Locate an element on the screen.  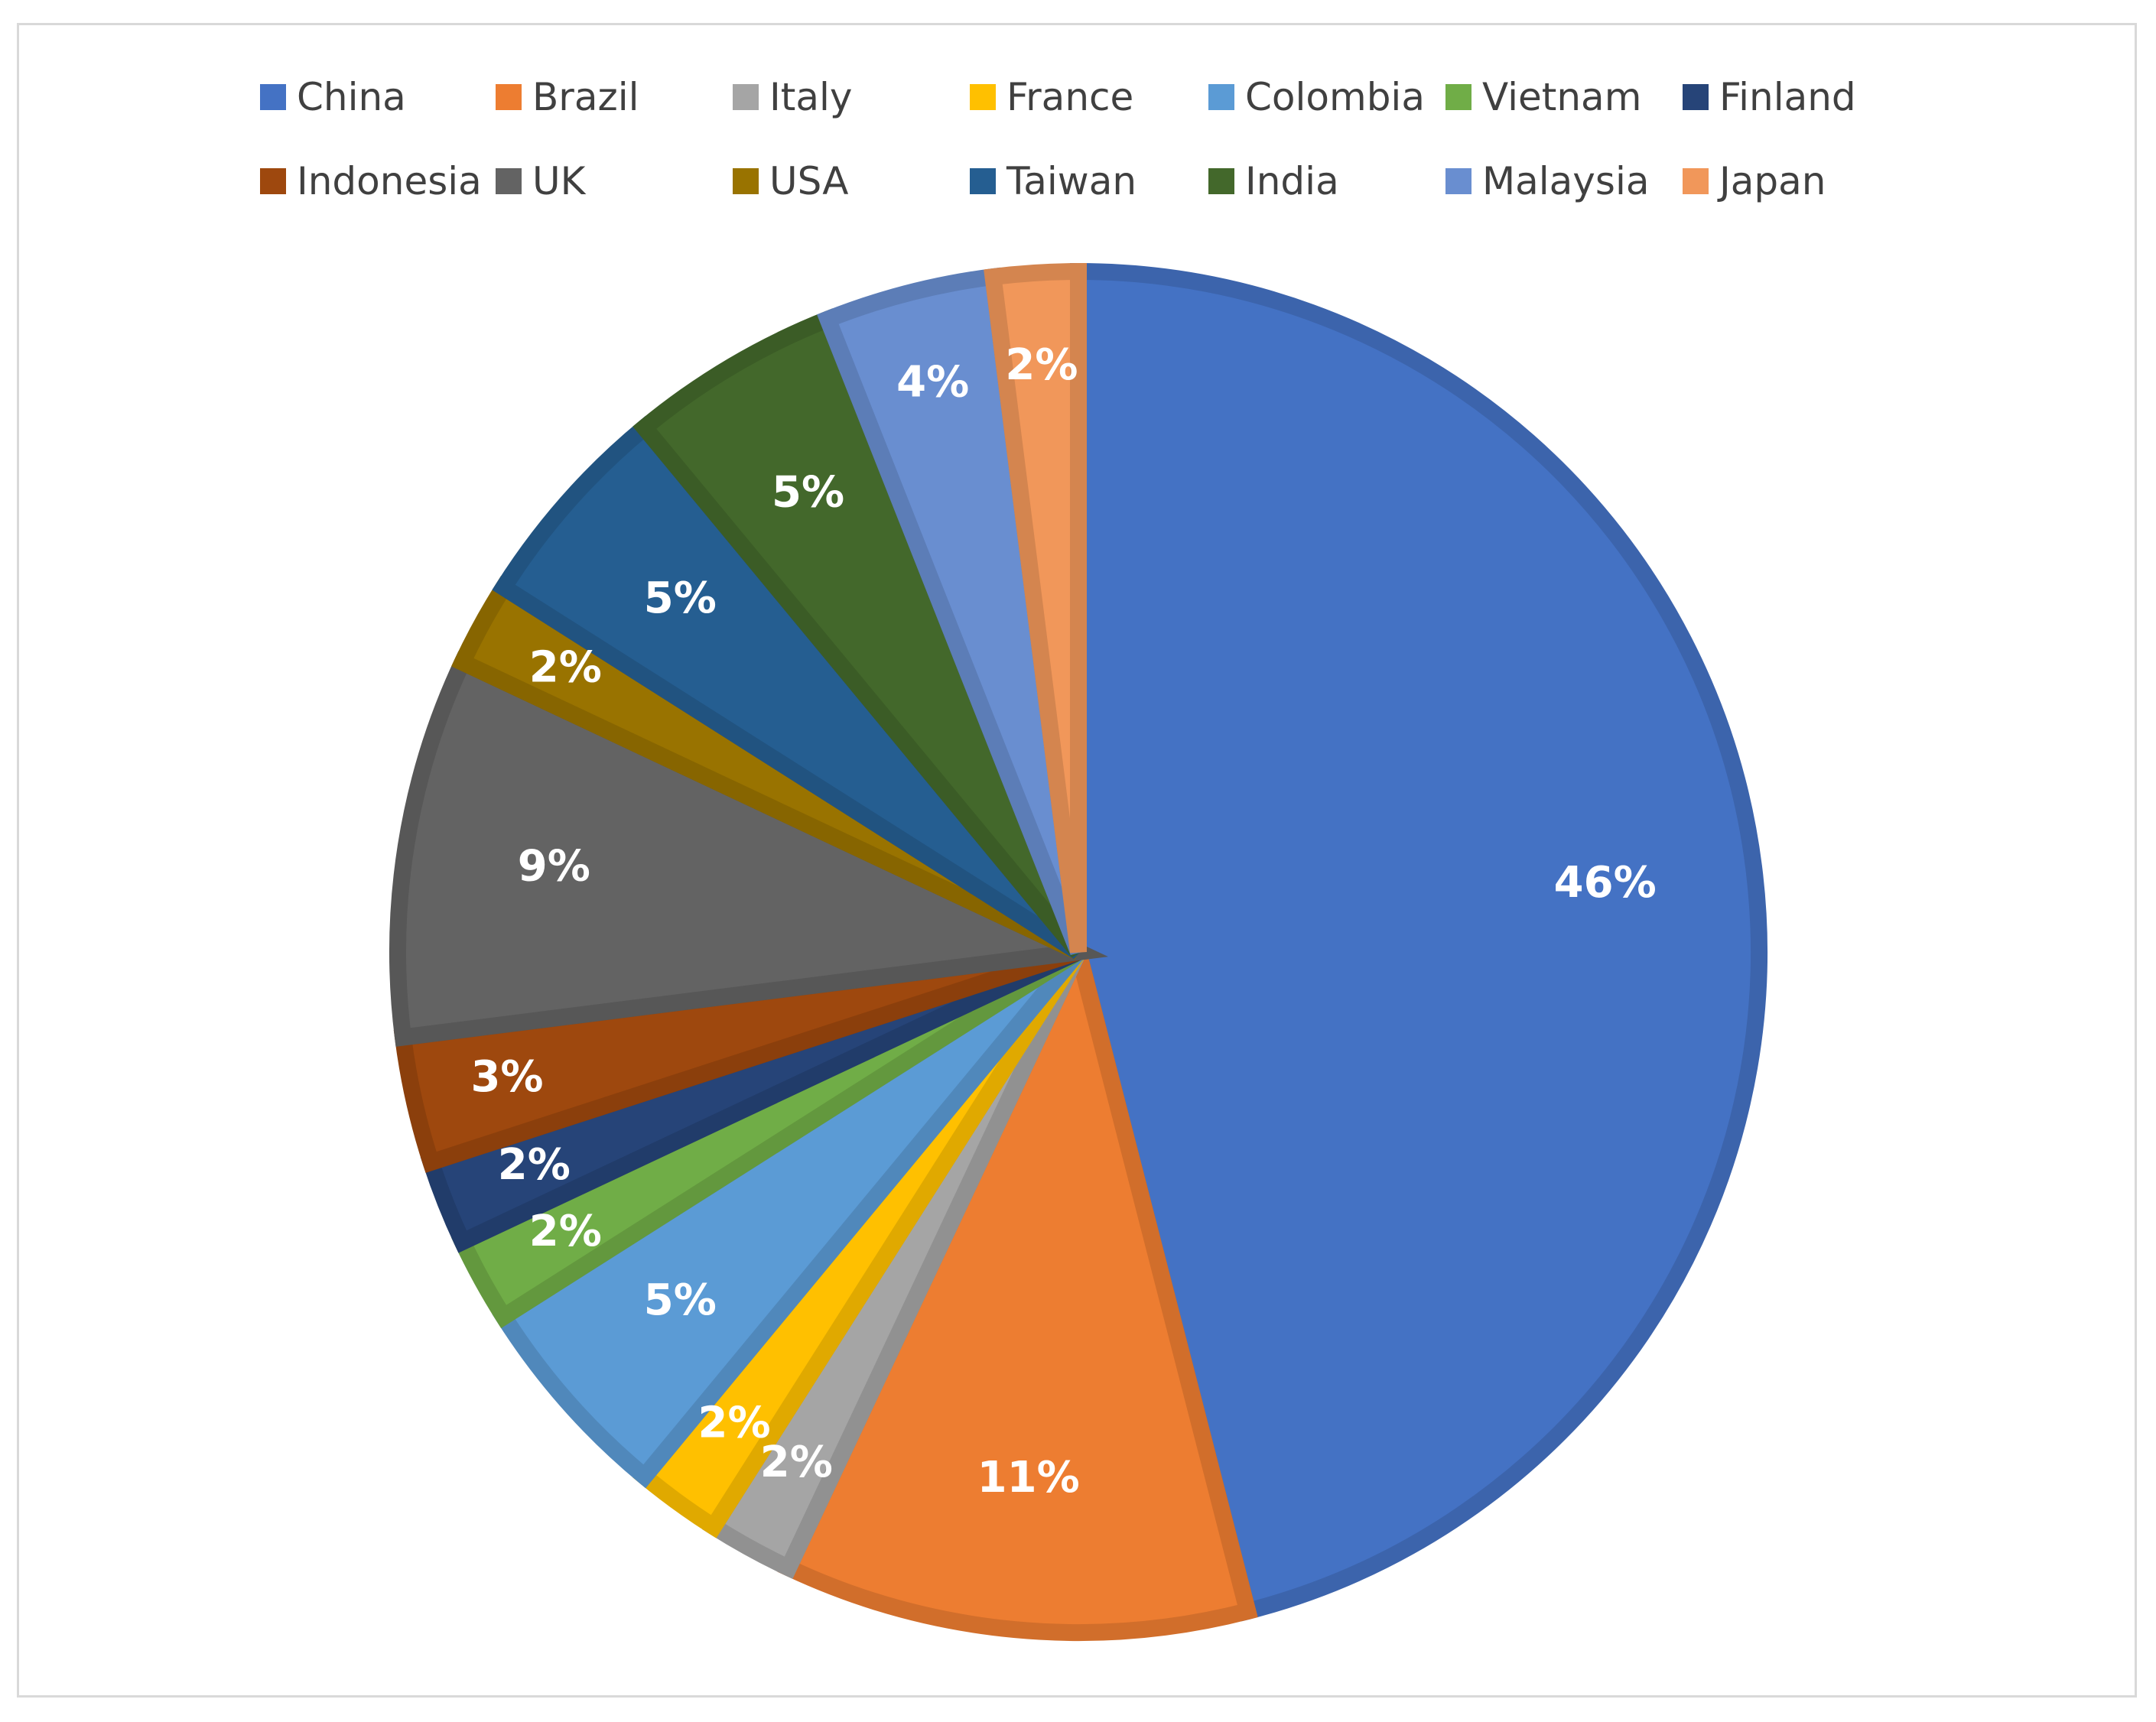
legend-item-indonesia: Indonesia is located at coordinates (371, 181).